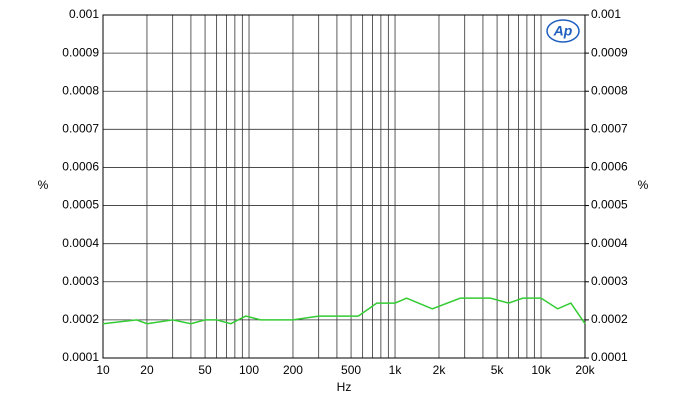  What do you see at coordinates (609, 205) in the screenshot?
I see `y2-tick-label: 0.0005` at bounding box center [609, 205].